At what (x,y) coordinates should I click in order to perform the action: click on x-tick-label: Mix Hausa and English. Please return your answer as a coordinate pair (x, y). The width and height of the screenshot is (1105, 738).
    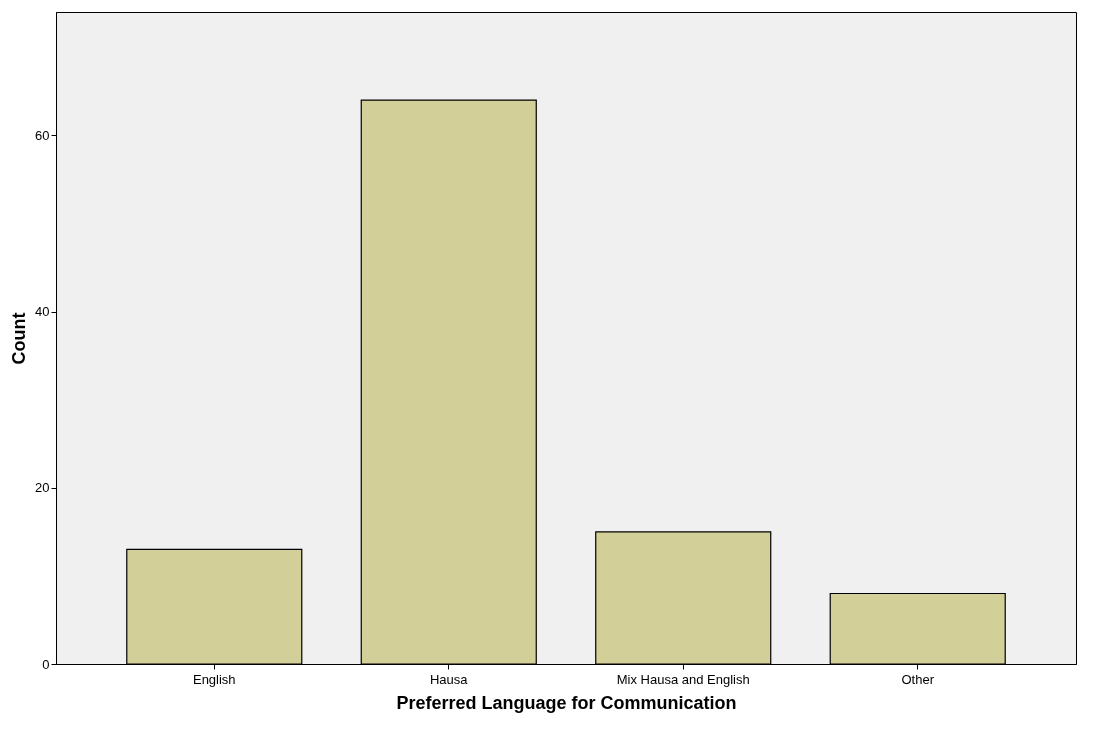
    Looking at the image, I should click on (683, 679).